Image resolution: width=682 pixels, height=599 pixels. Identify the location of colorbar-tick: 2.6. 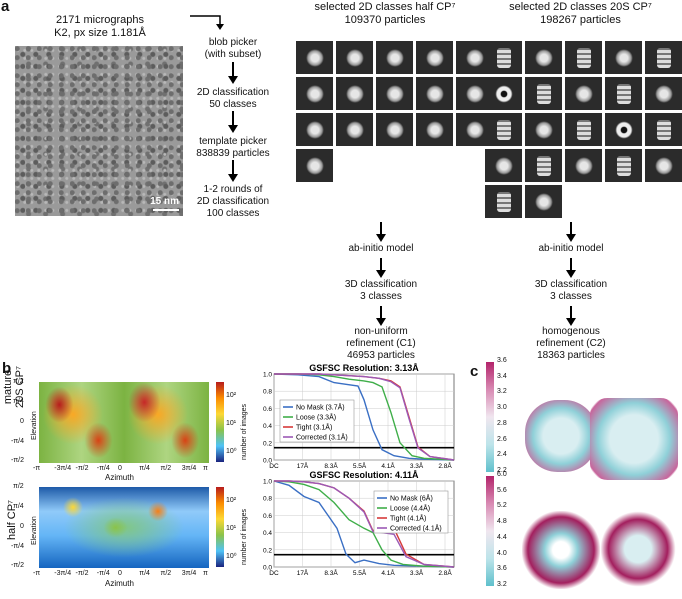
(502, 439).